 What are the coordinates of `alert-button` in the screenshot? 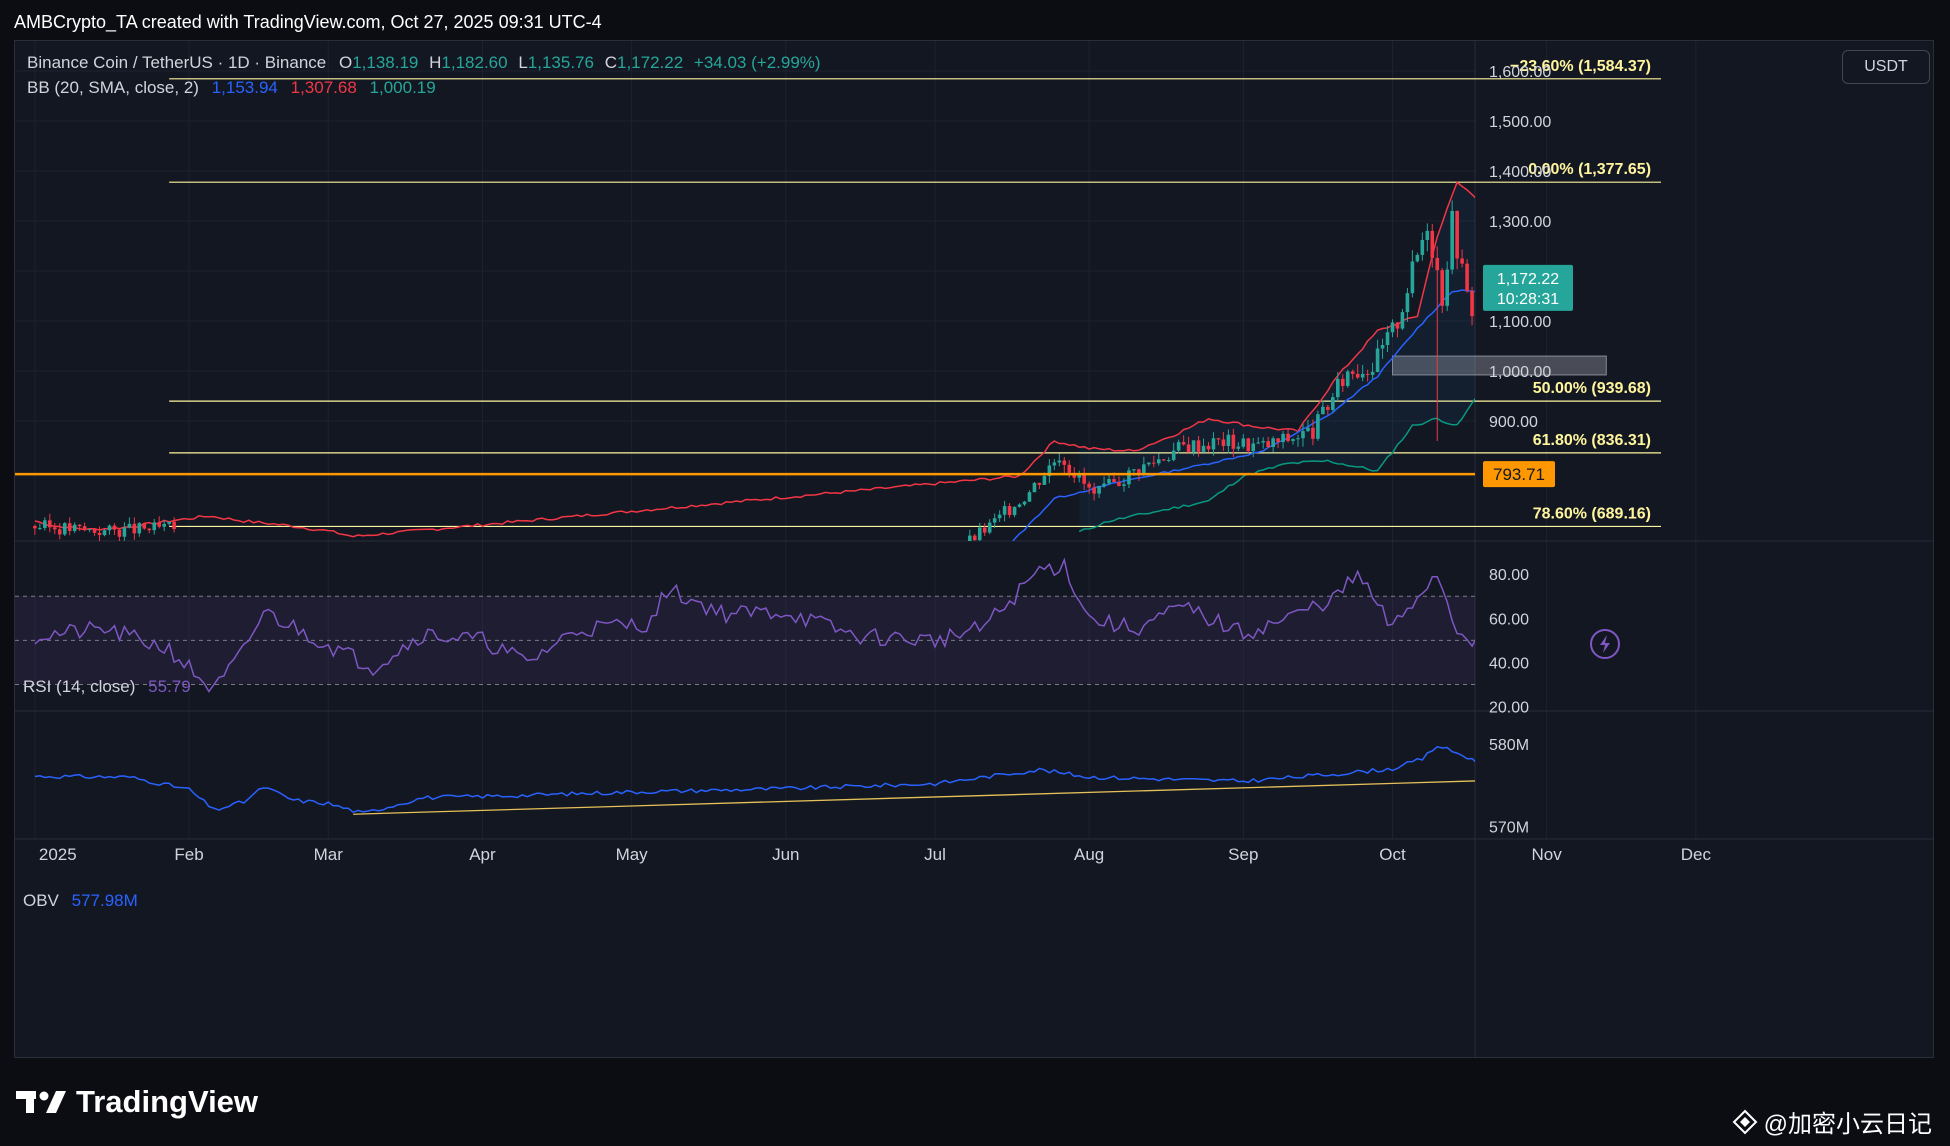 It's located at (1605, 644).